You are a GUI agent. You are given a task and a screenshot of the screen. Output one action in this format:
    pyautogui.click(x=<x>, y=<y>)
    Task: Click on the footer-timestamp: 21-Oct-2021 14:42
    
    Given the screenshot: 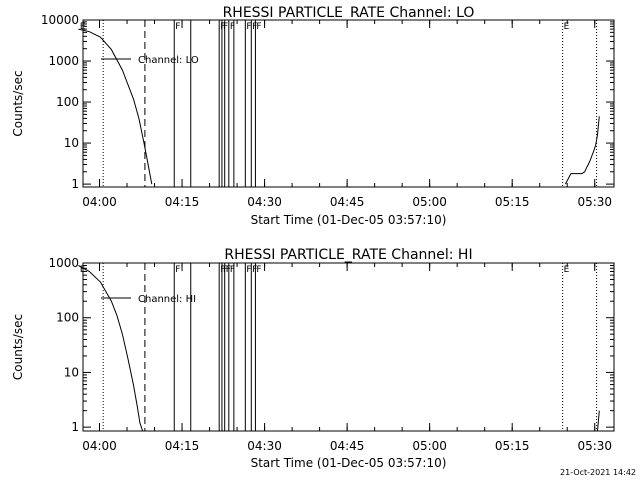 What is the action you would take?
    pyautogui.click(x=598, y=472)
    